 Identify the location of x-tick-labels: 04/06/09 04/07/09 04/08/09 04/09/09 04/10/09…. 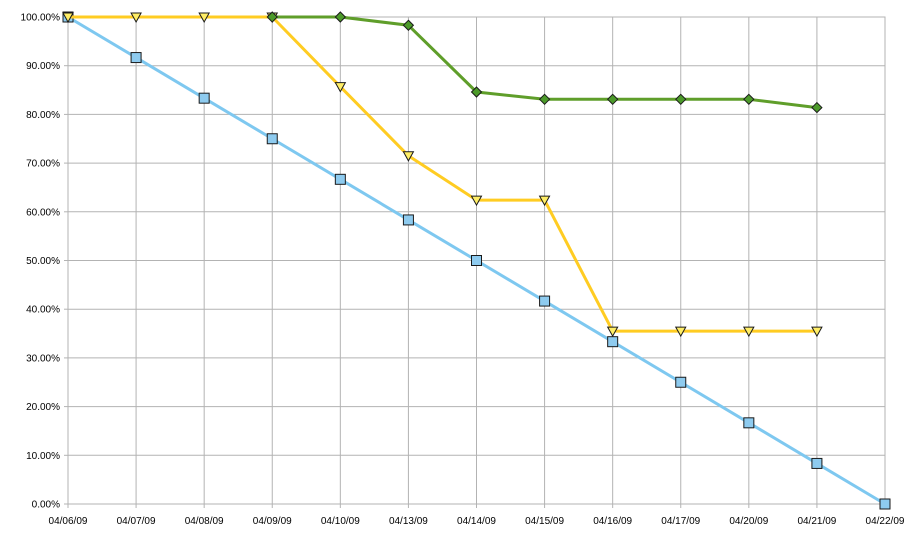
(477, 521).